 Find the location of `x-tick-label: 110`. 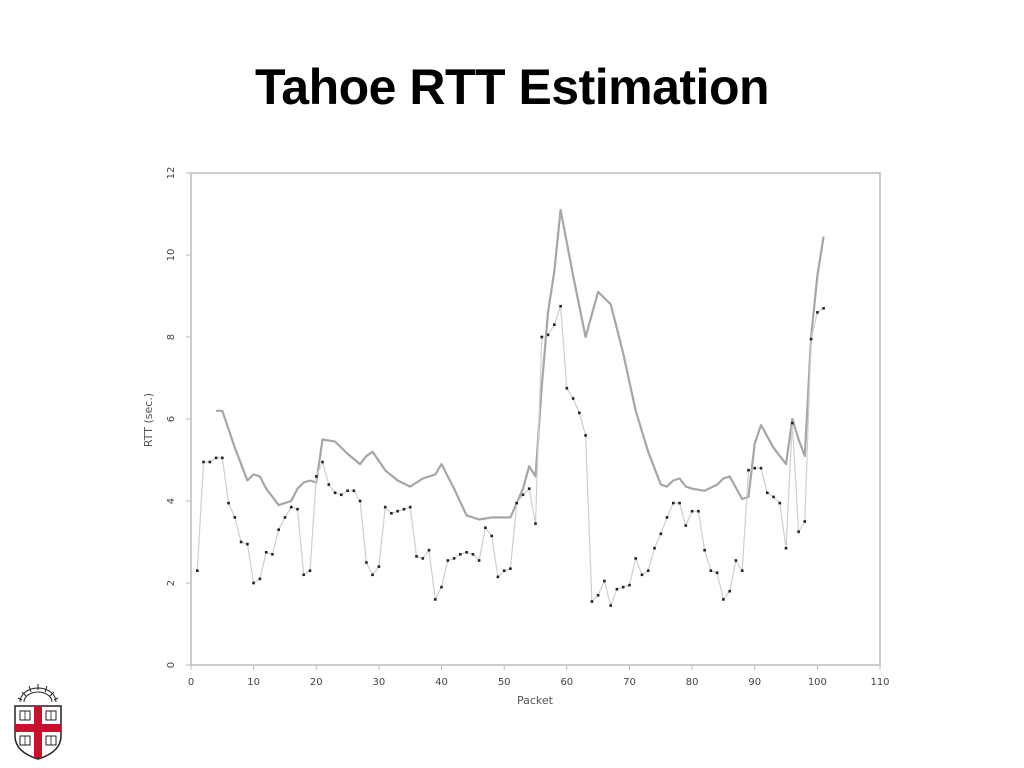

x-tick-label: 110 is located at coordinates (879, 682).